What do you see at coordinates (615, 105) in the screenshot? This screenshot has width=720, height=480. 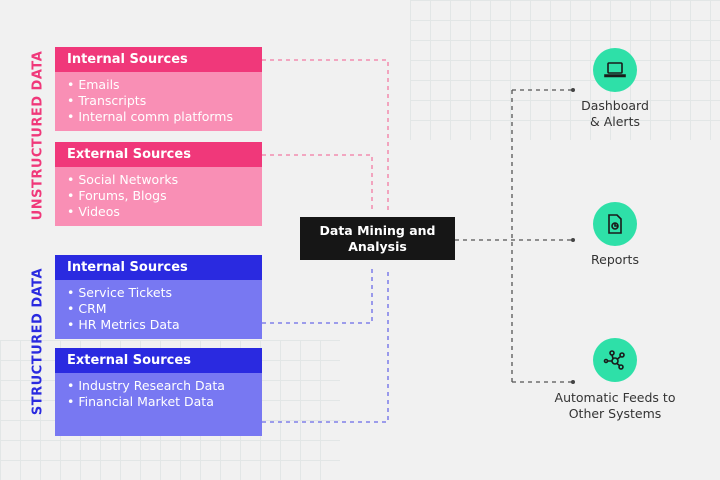 I see `label-line1: Dashboard` at bounding box center [615, 105].